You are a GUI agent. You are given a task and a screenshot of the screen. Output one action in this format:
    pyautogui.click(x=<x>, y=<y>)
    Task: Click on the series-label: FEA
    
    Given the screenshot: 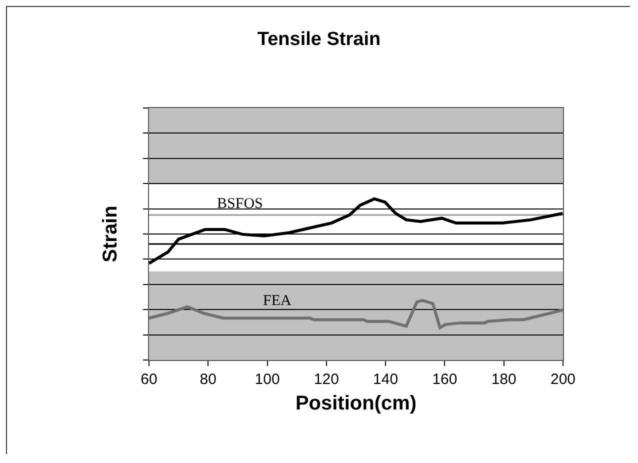 What is the action you would take?
    pyautogui.click(x=277, y=301)
    